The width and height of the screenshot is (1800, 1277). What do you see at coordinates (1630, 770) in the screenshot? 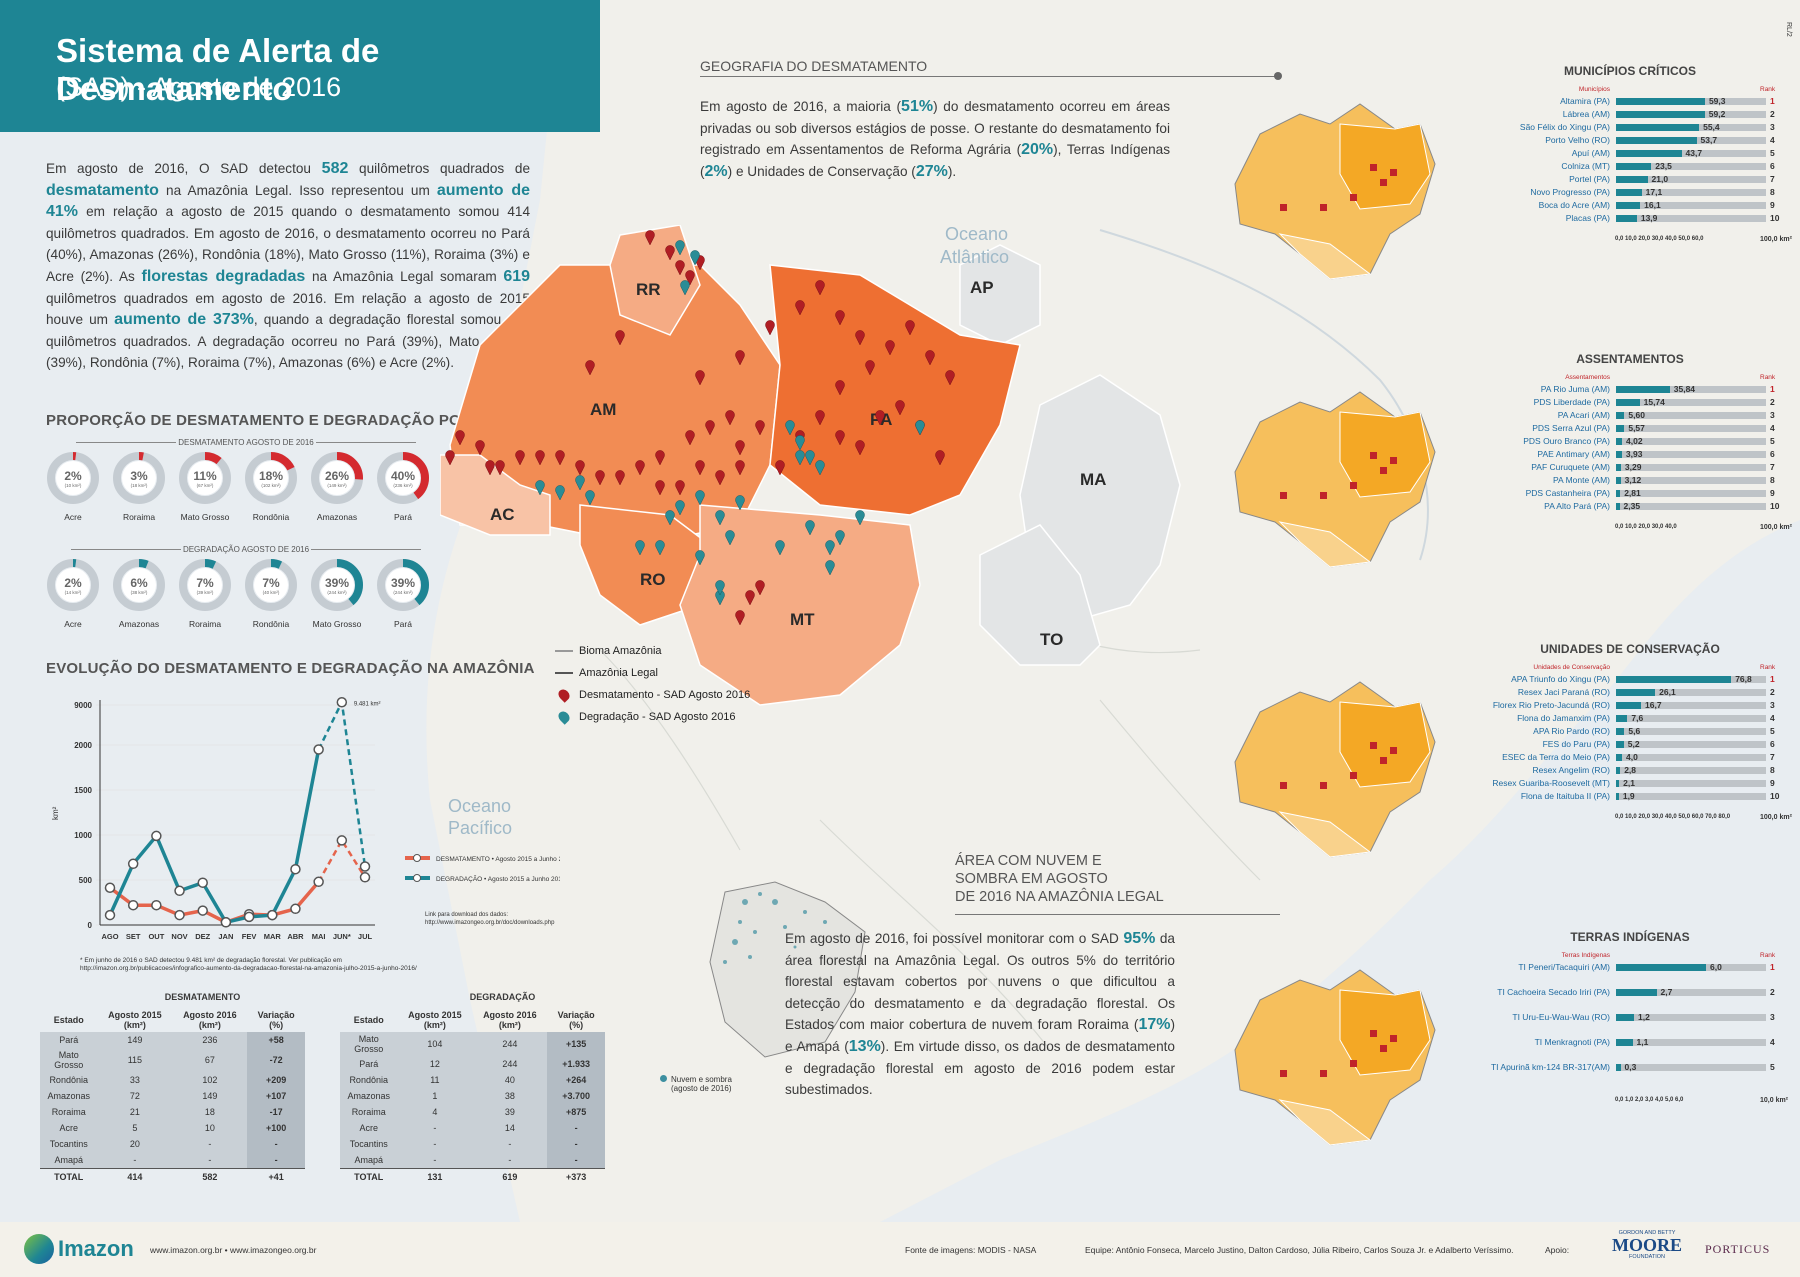
I see `ranking-row: Resex Angelim (RO) 2,8 8` at bounding box center [1630, 770].